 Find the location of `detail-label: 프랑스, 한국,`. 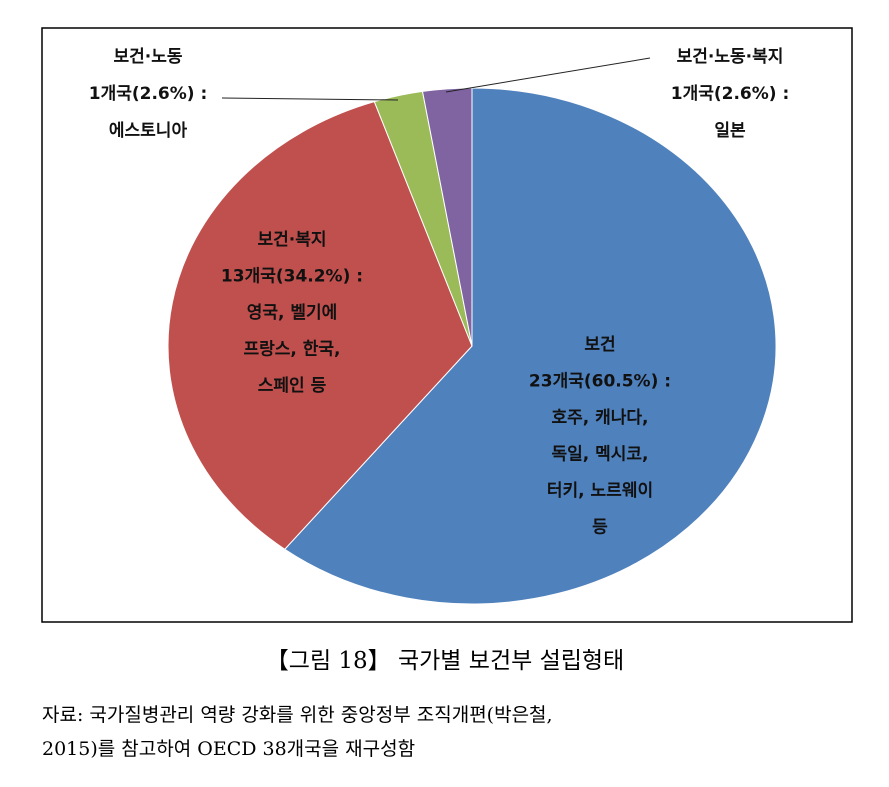

detail-label: 프랑스, 한국, is located at coordinates (291, 350).